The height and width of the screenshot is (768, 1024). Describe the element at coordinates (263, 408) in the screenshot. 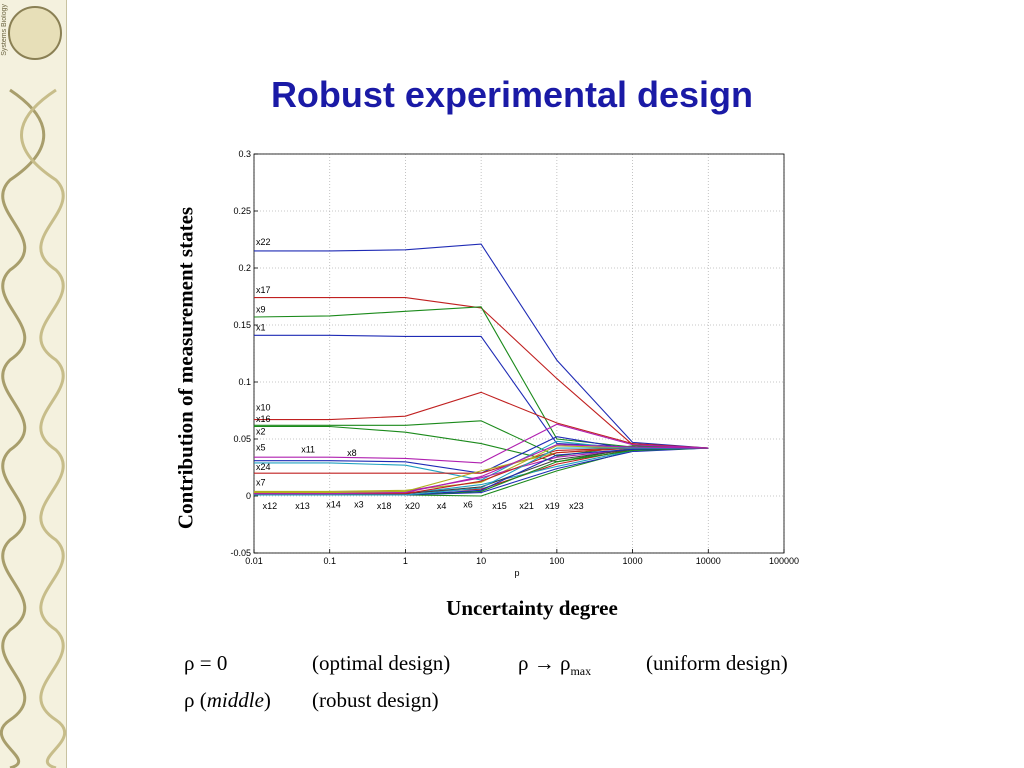

I see `series-label-x10: x10` at that location.